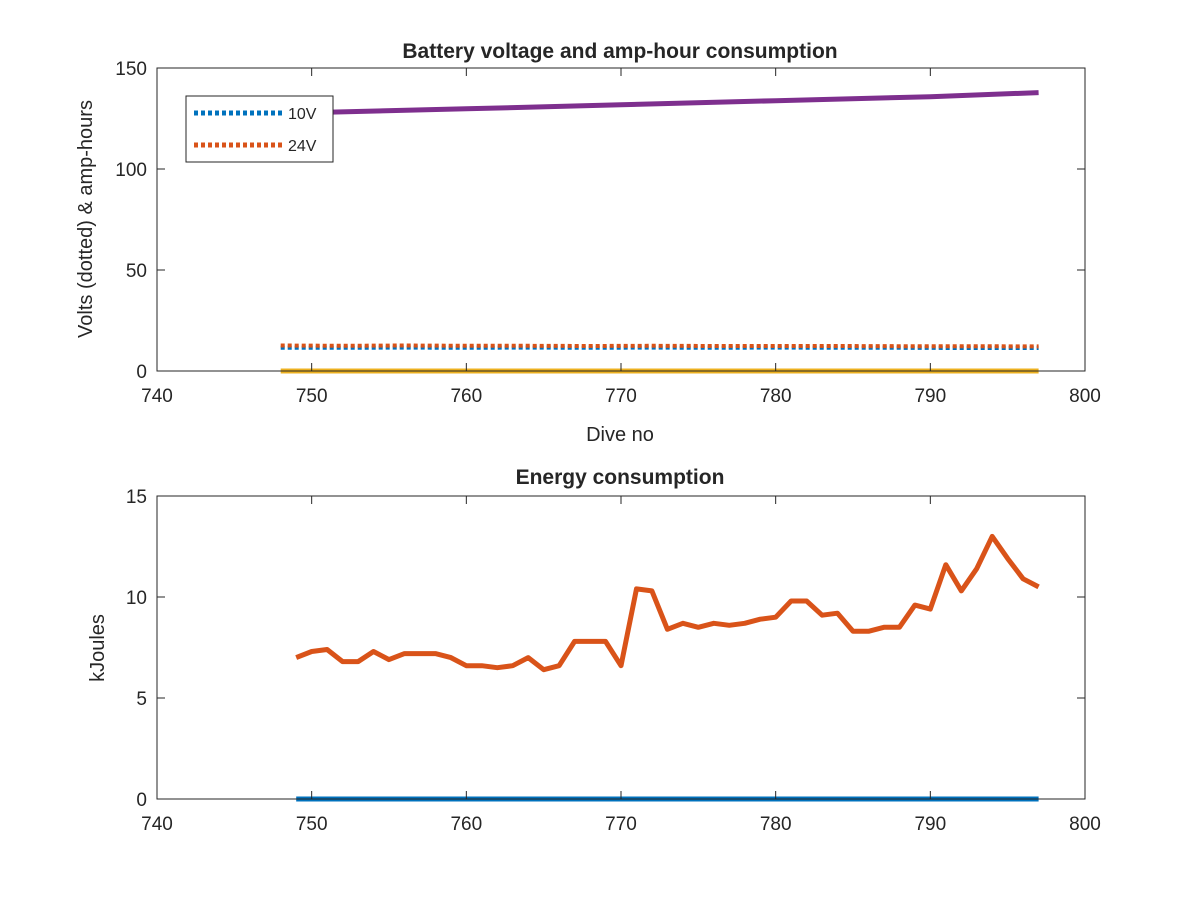  Describe the element at coordinates (131, 170) in the screenshot. I see `y-tick-label: 100` at that location.